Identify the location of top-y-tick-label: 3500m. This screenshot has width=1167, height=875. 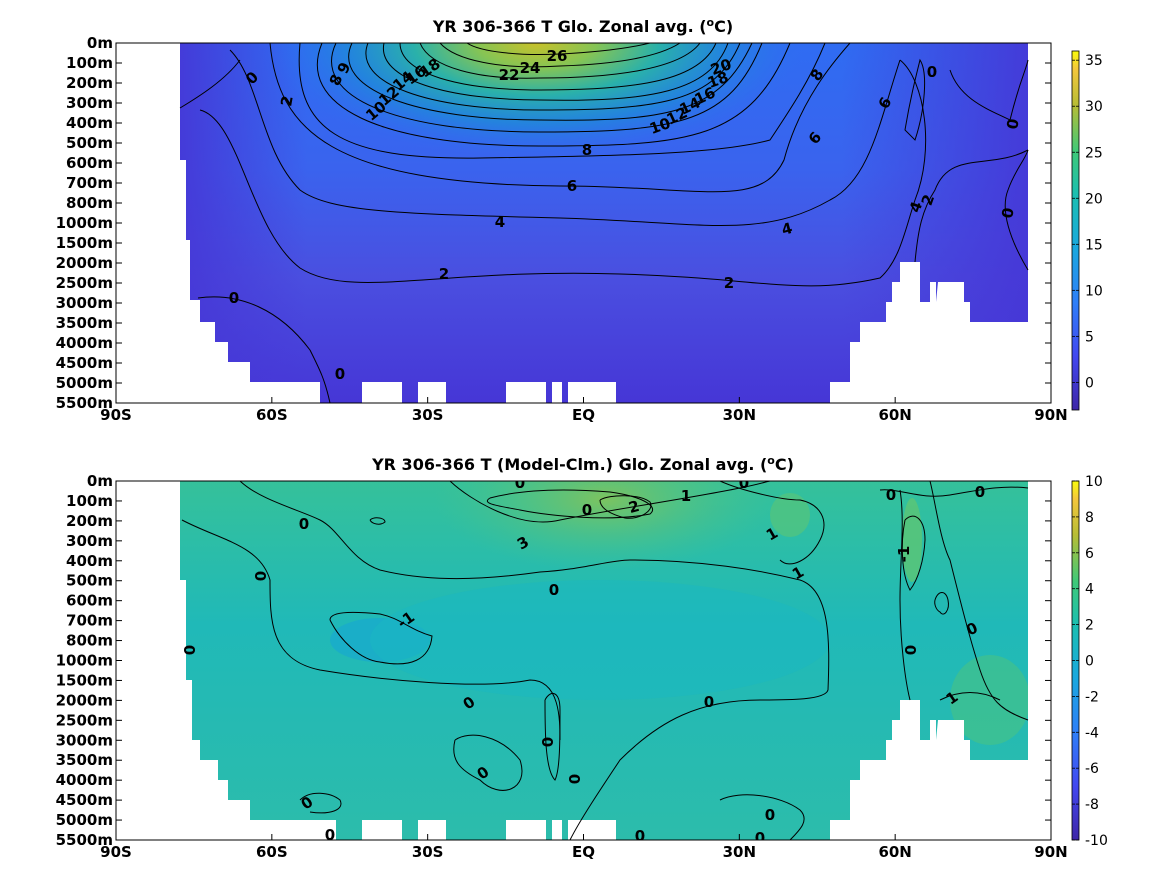
(84, 323).